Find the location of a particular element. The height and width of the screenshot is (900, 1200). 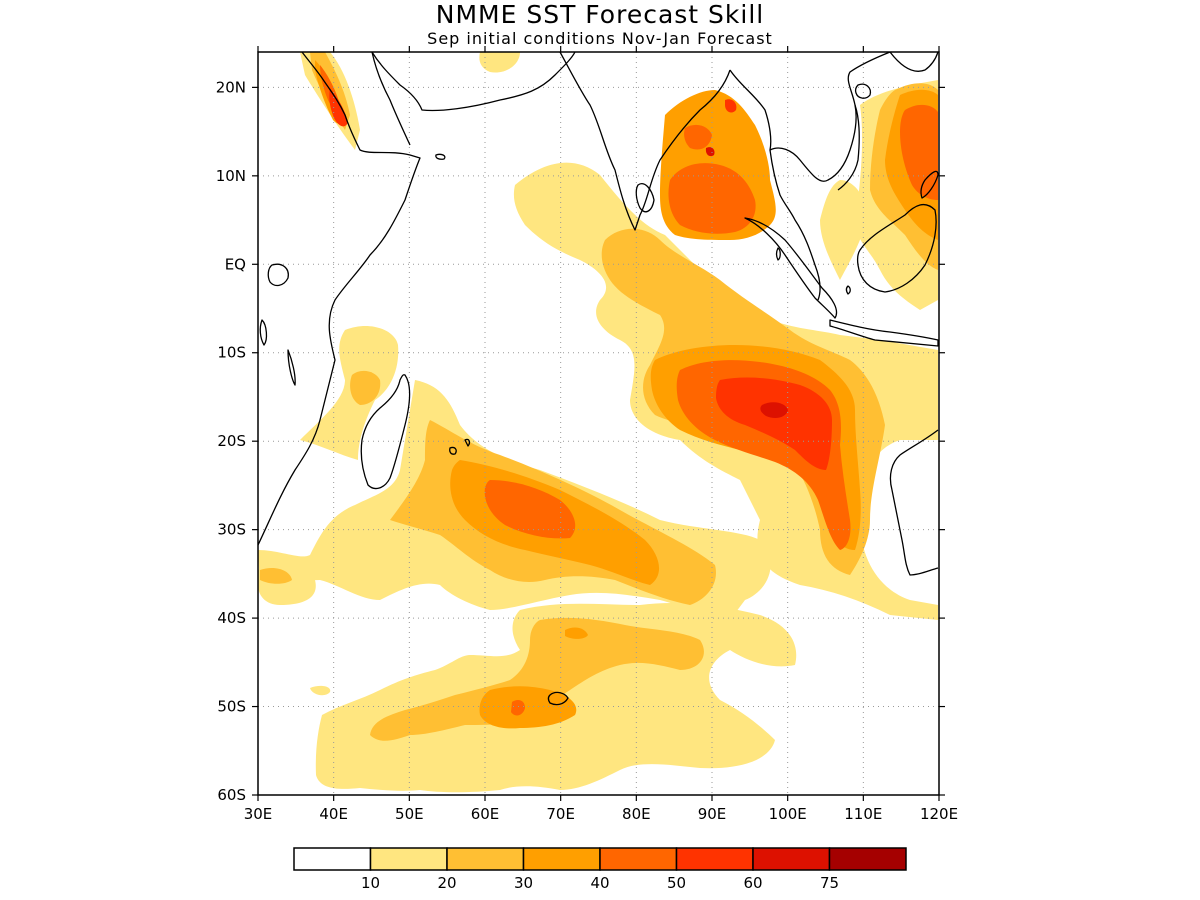

coastline-arabia is located at coordinates (473, 82).